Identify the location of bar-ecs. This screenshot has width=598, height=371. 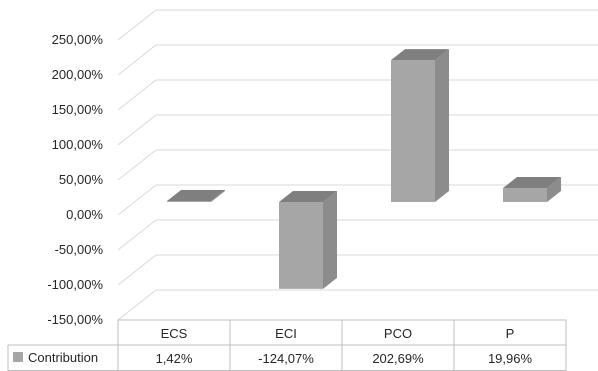
(196, 196).